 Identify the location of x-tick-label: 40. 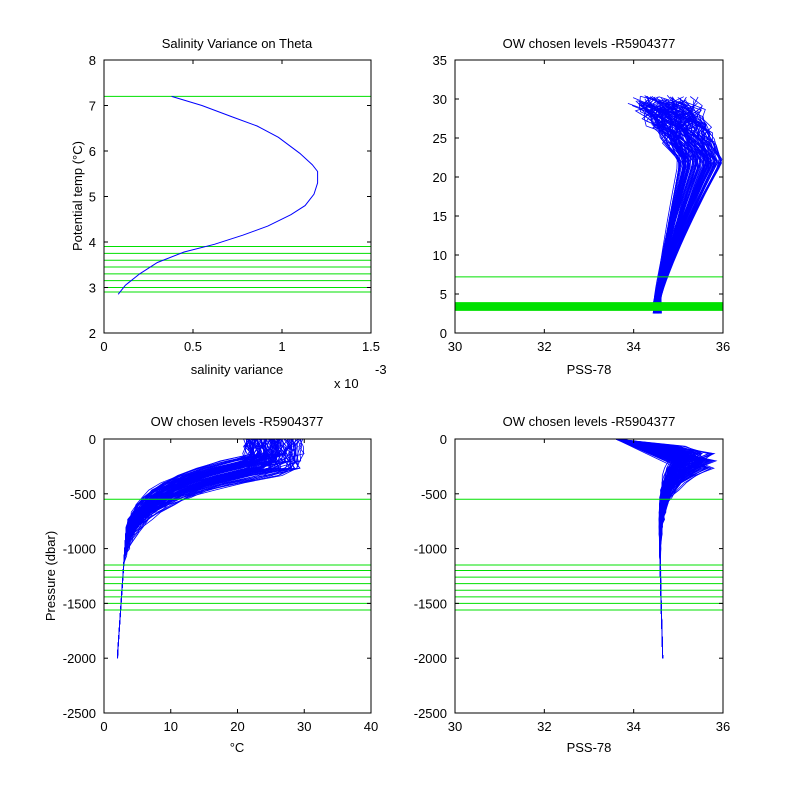
(371, 726).